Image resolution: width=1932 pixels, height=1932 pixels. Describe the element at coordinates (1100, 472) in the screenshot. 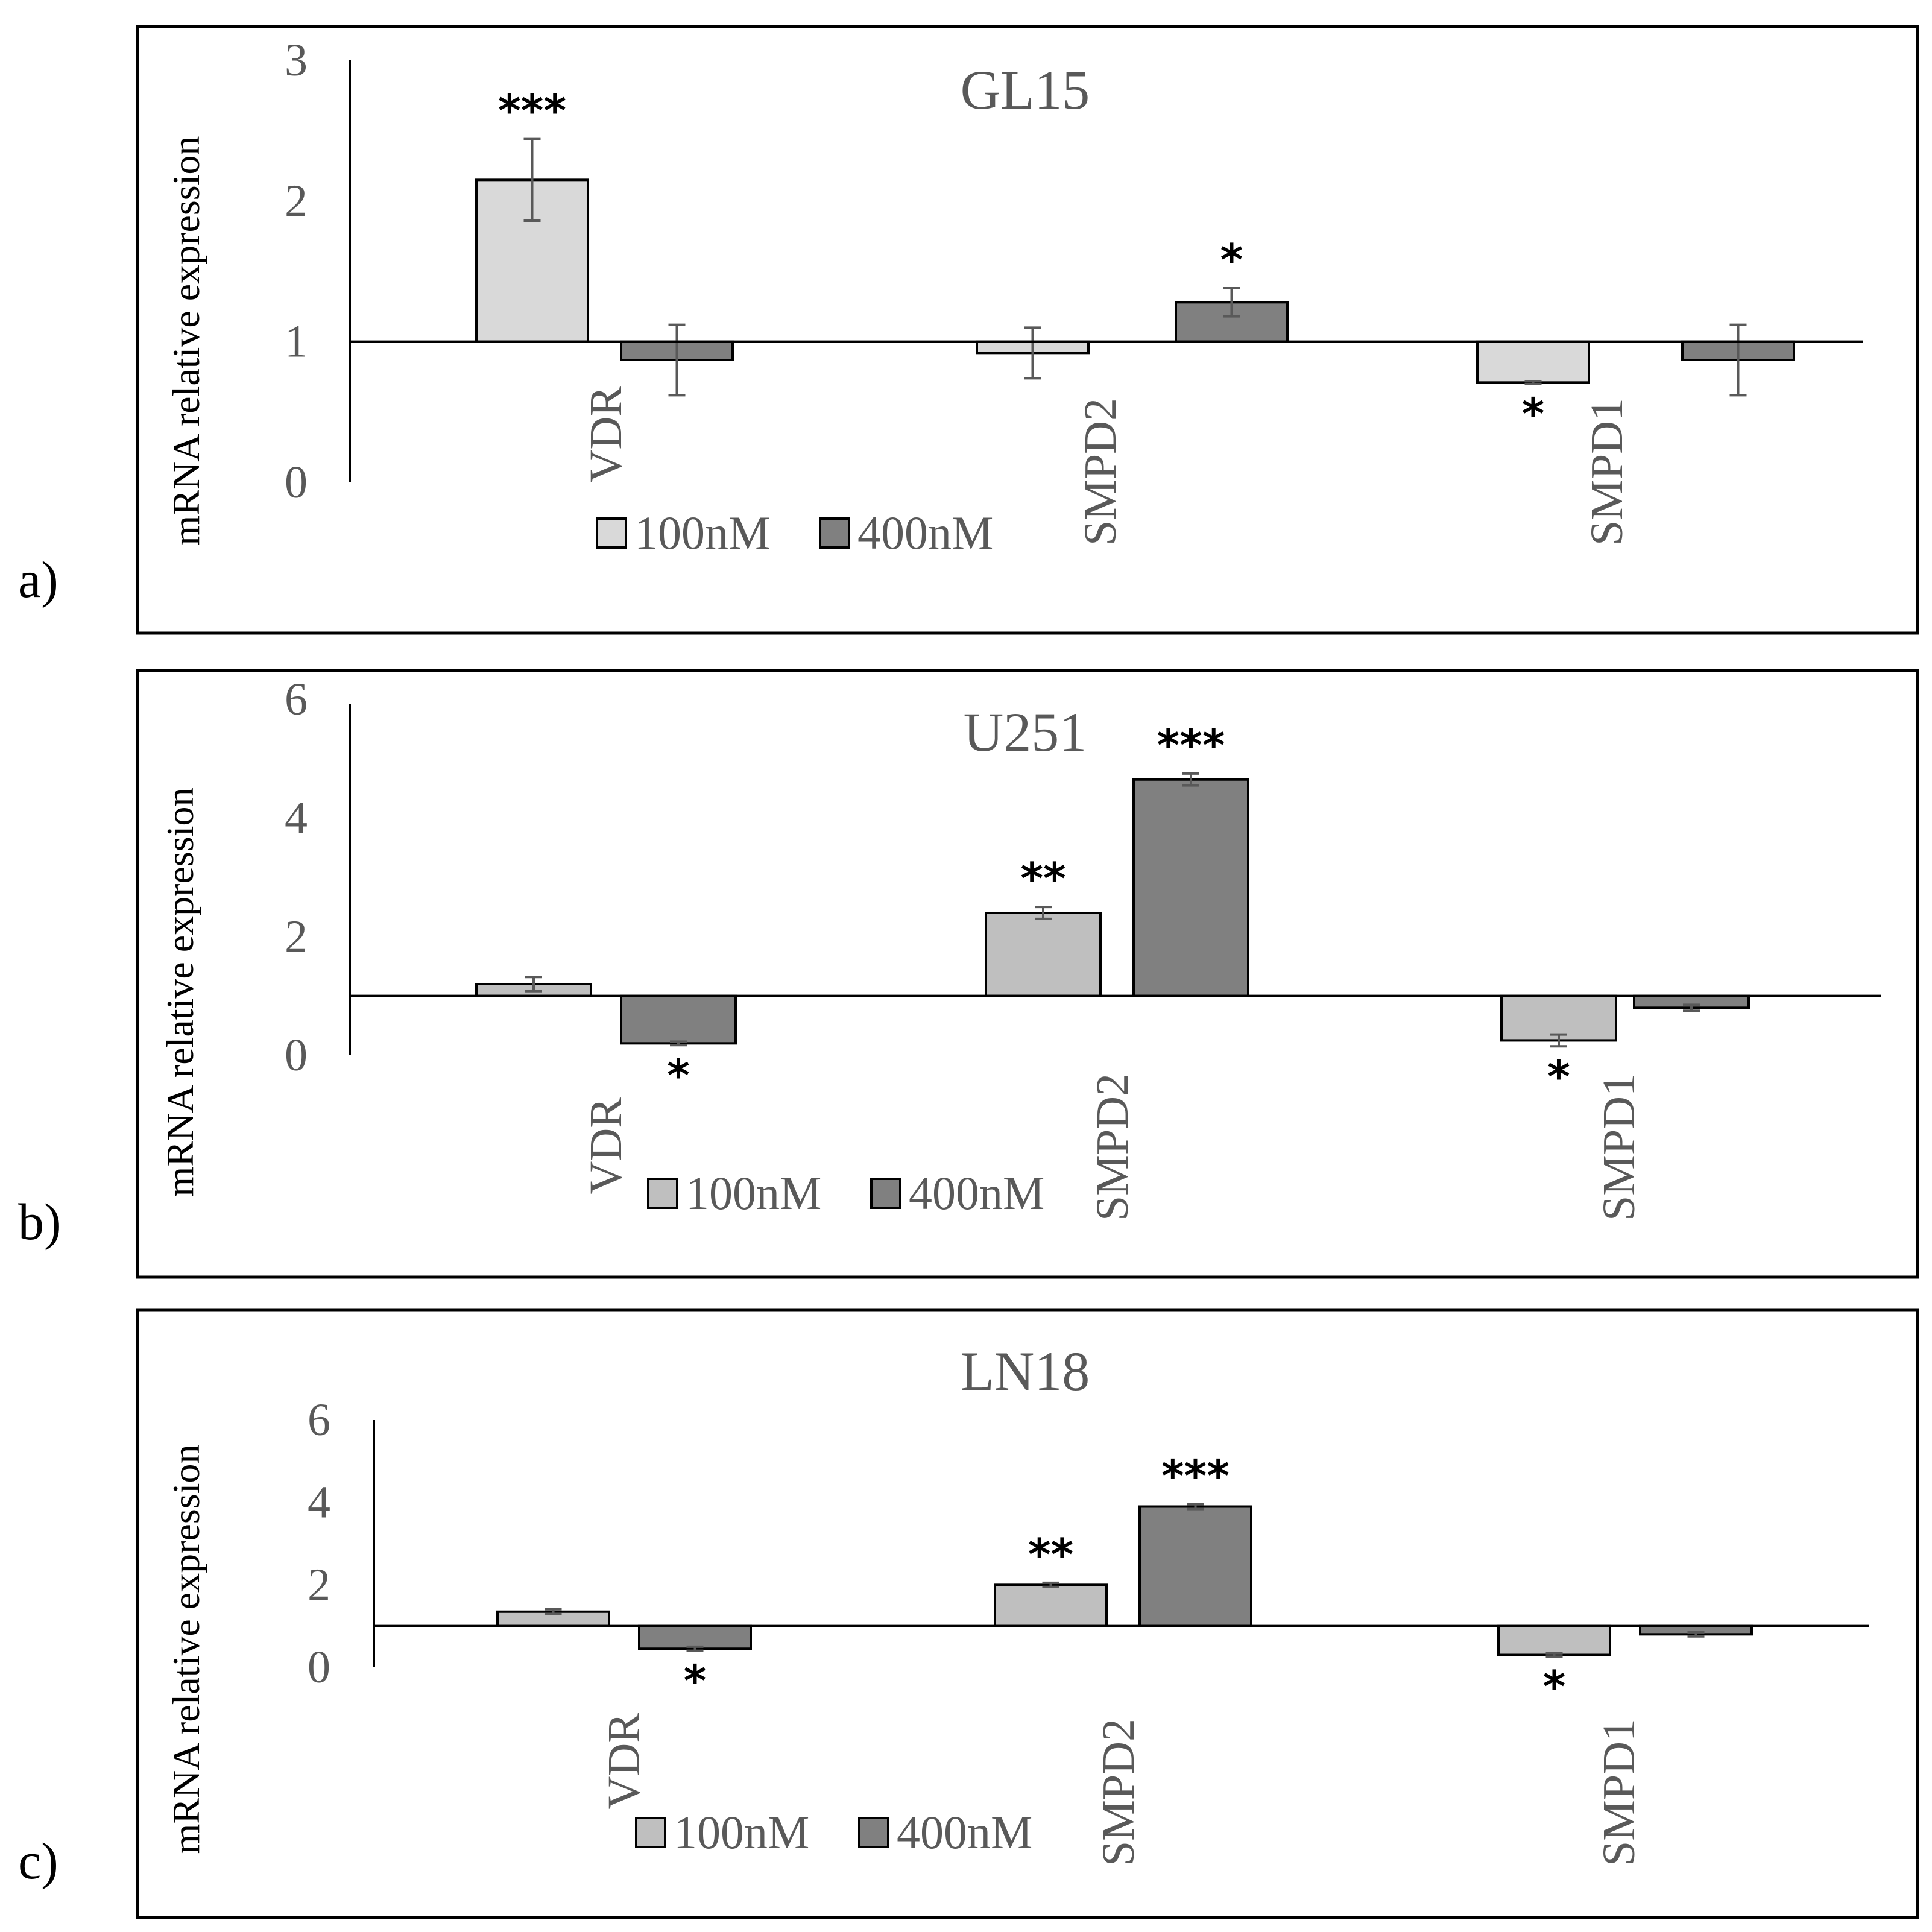

I see `panel-1-category-label: SMPD2` at that location.